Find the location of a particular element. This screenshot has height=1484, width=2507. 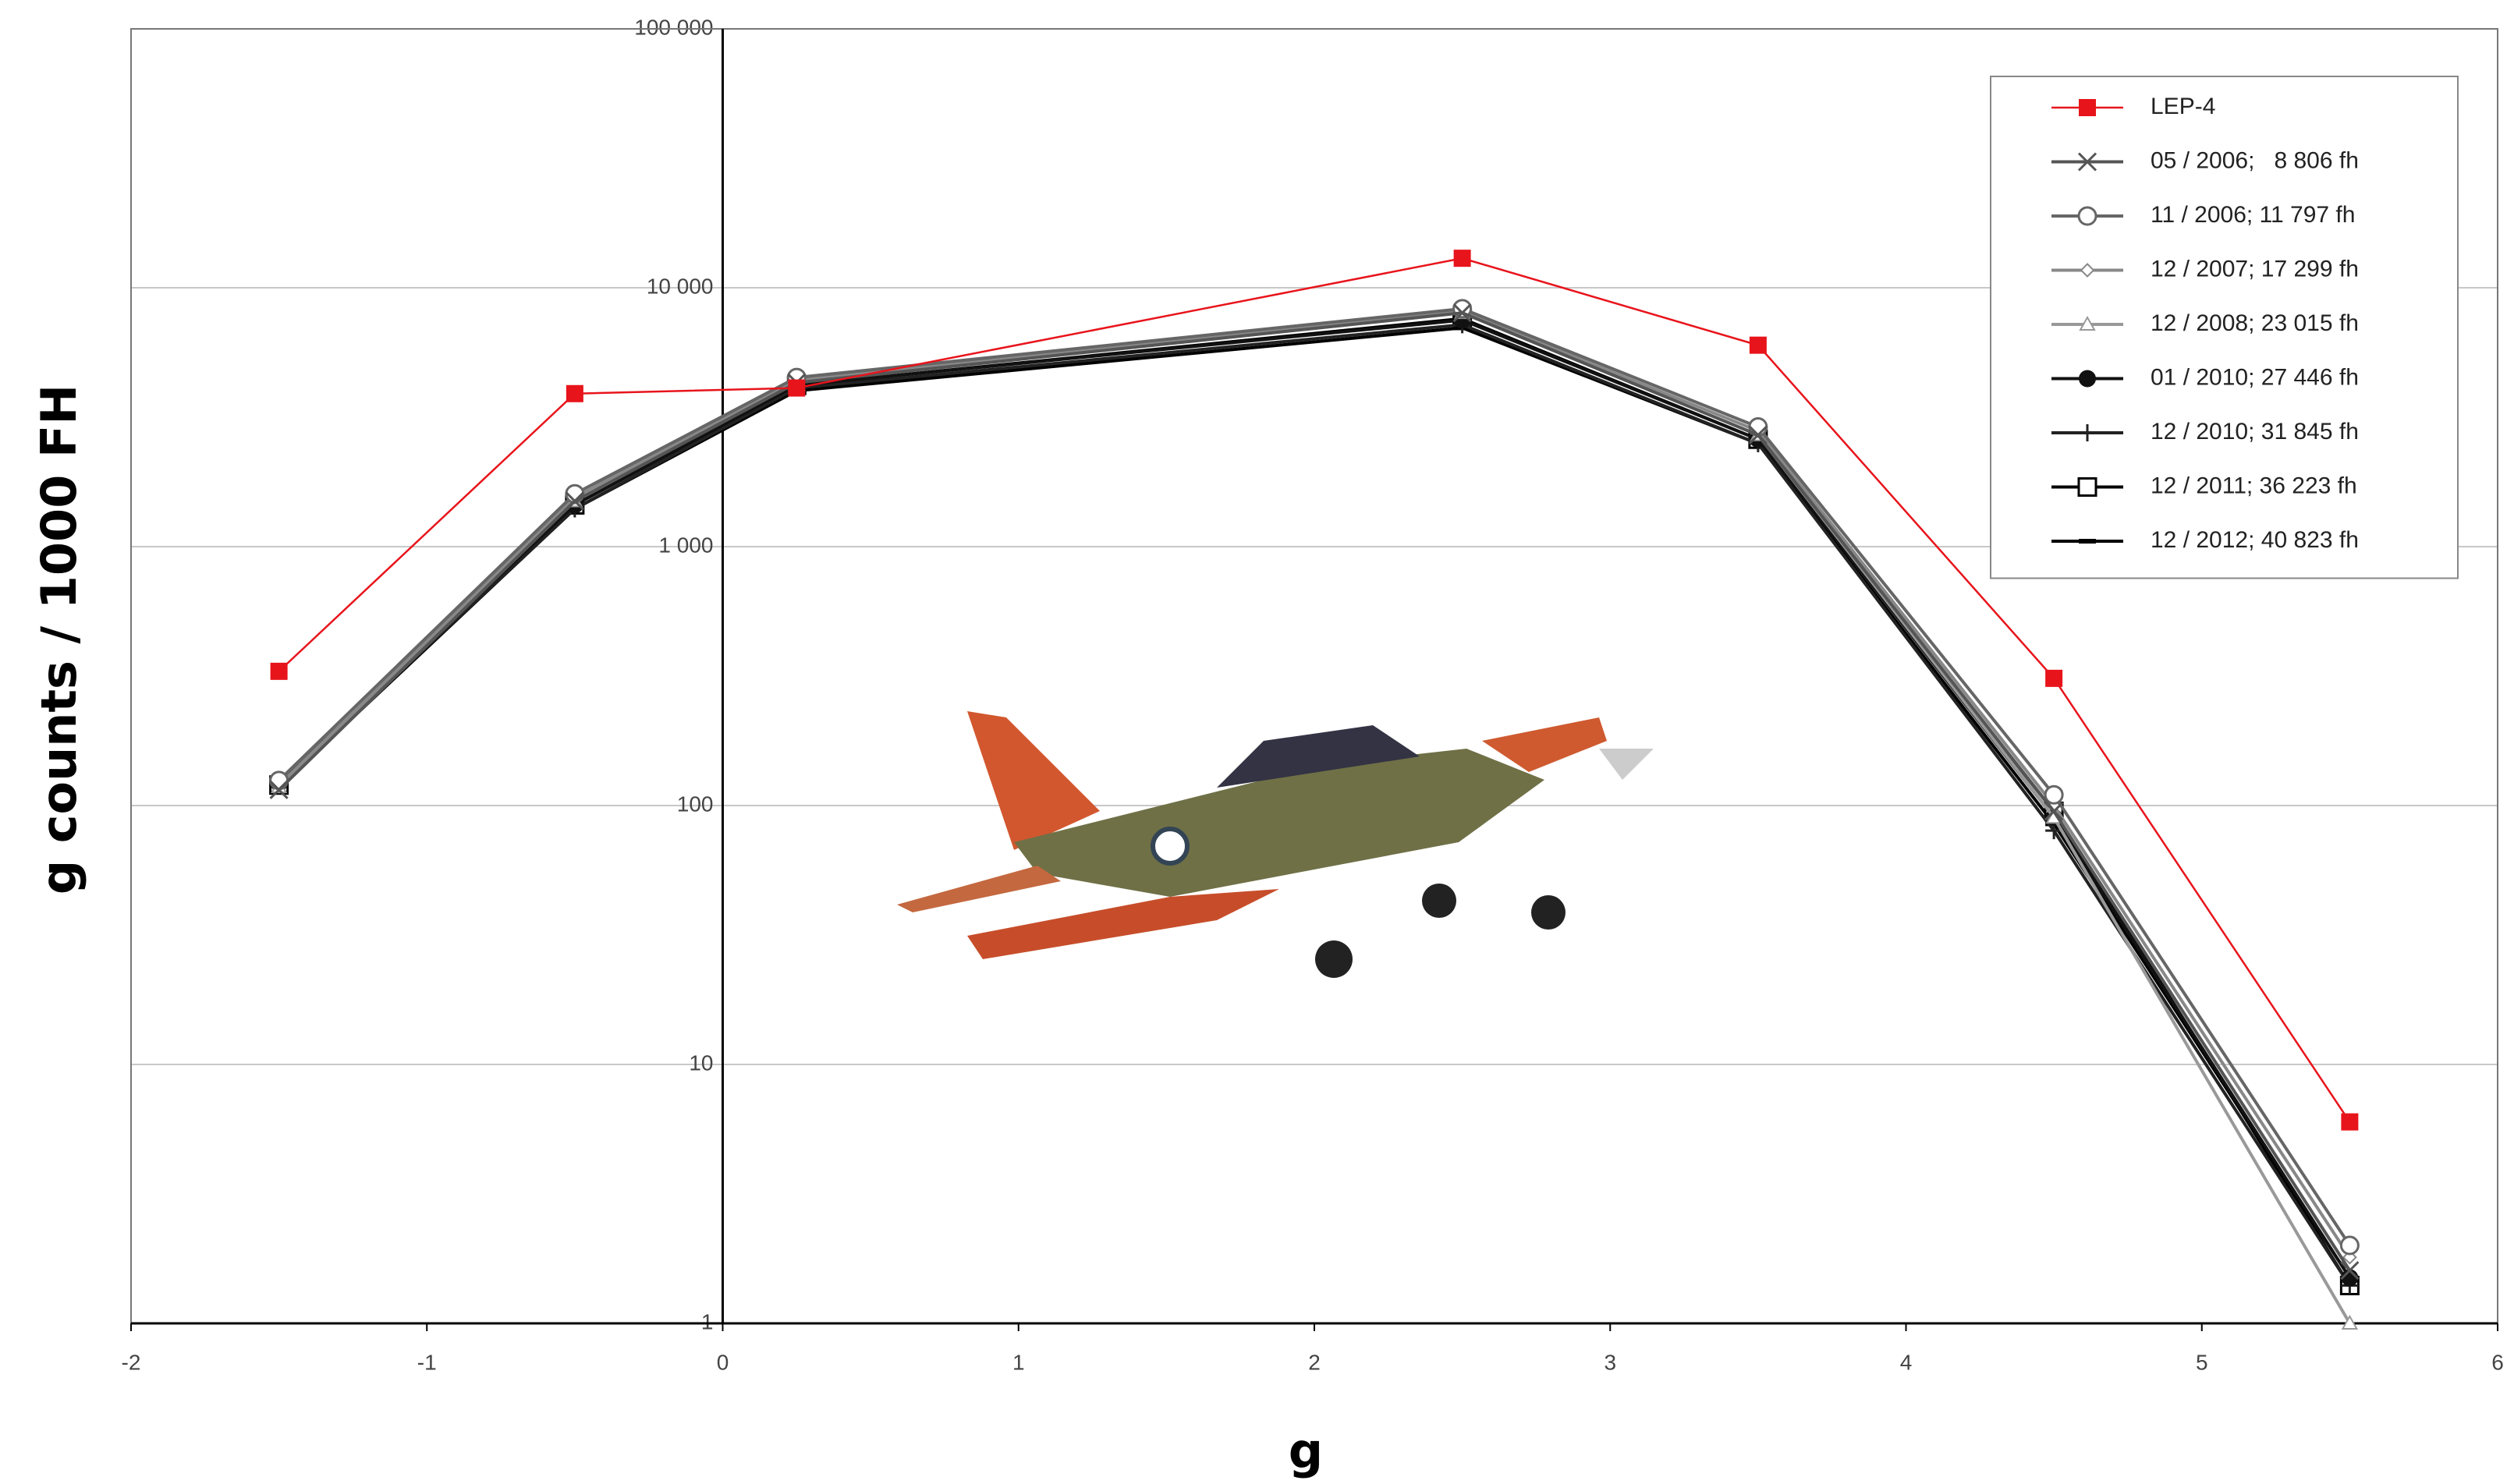

airplane-roundel is located at coordinates (1171, 846).